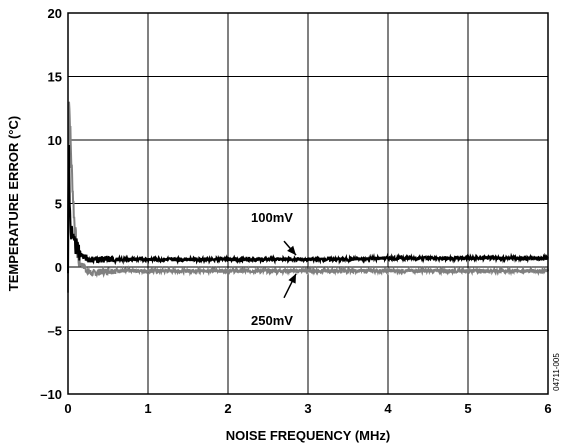 The height and width of the screenshot is (445, 566). I want to click on x-tick-label: 2, so click(227, 408).